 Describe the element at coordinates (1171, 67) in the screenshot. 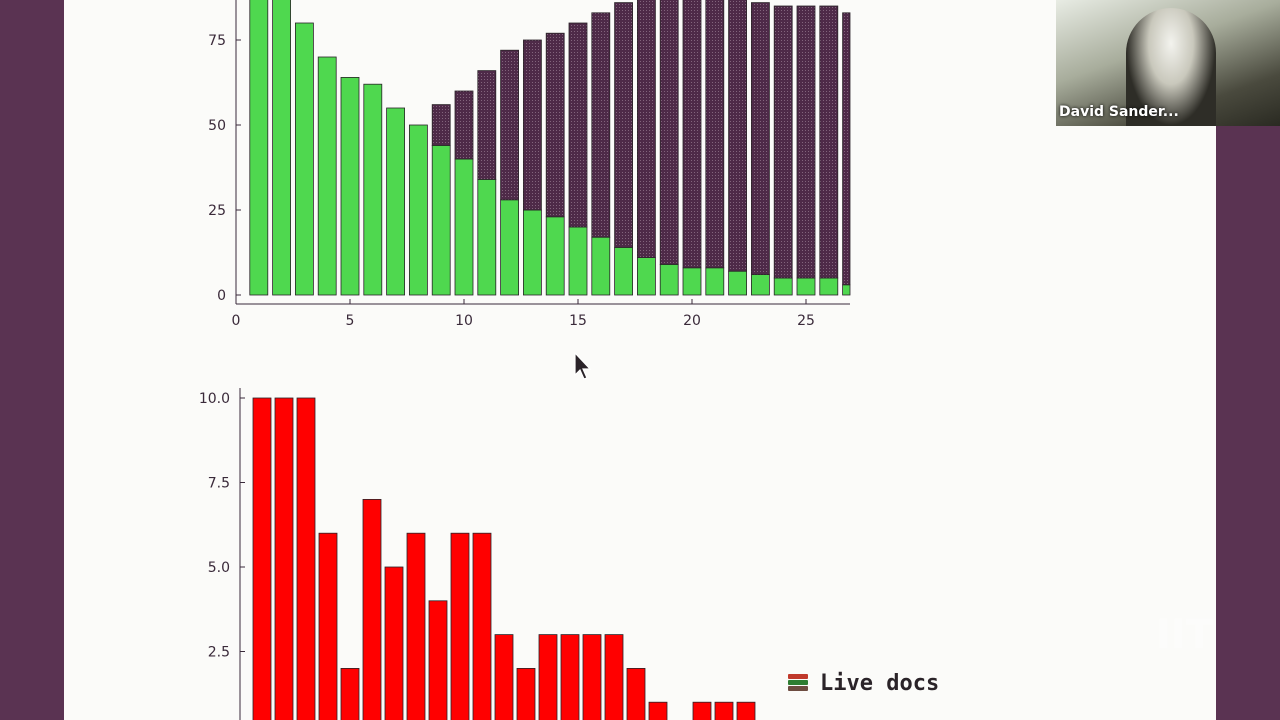

I see `participant-video-image` at that location.